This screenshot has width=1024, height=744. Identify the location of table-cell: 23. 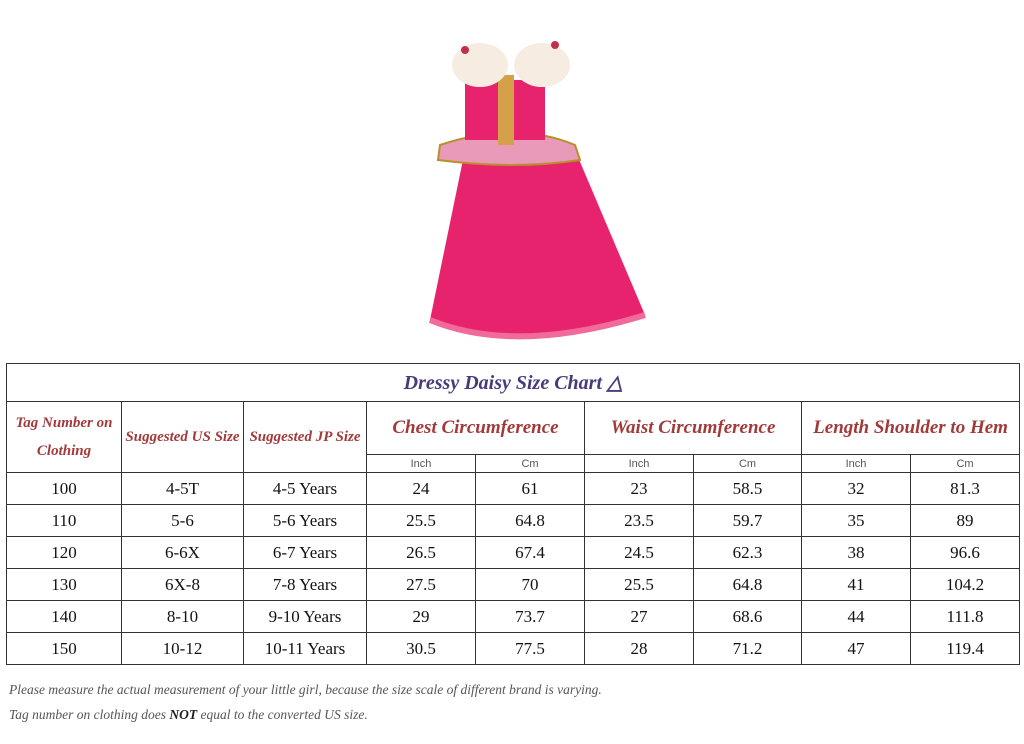
(639, 488).